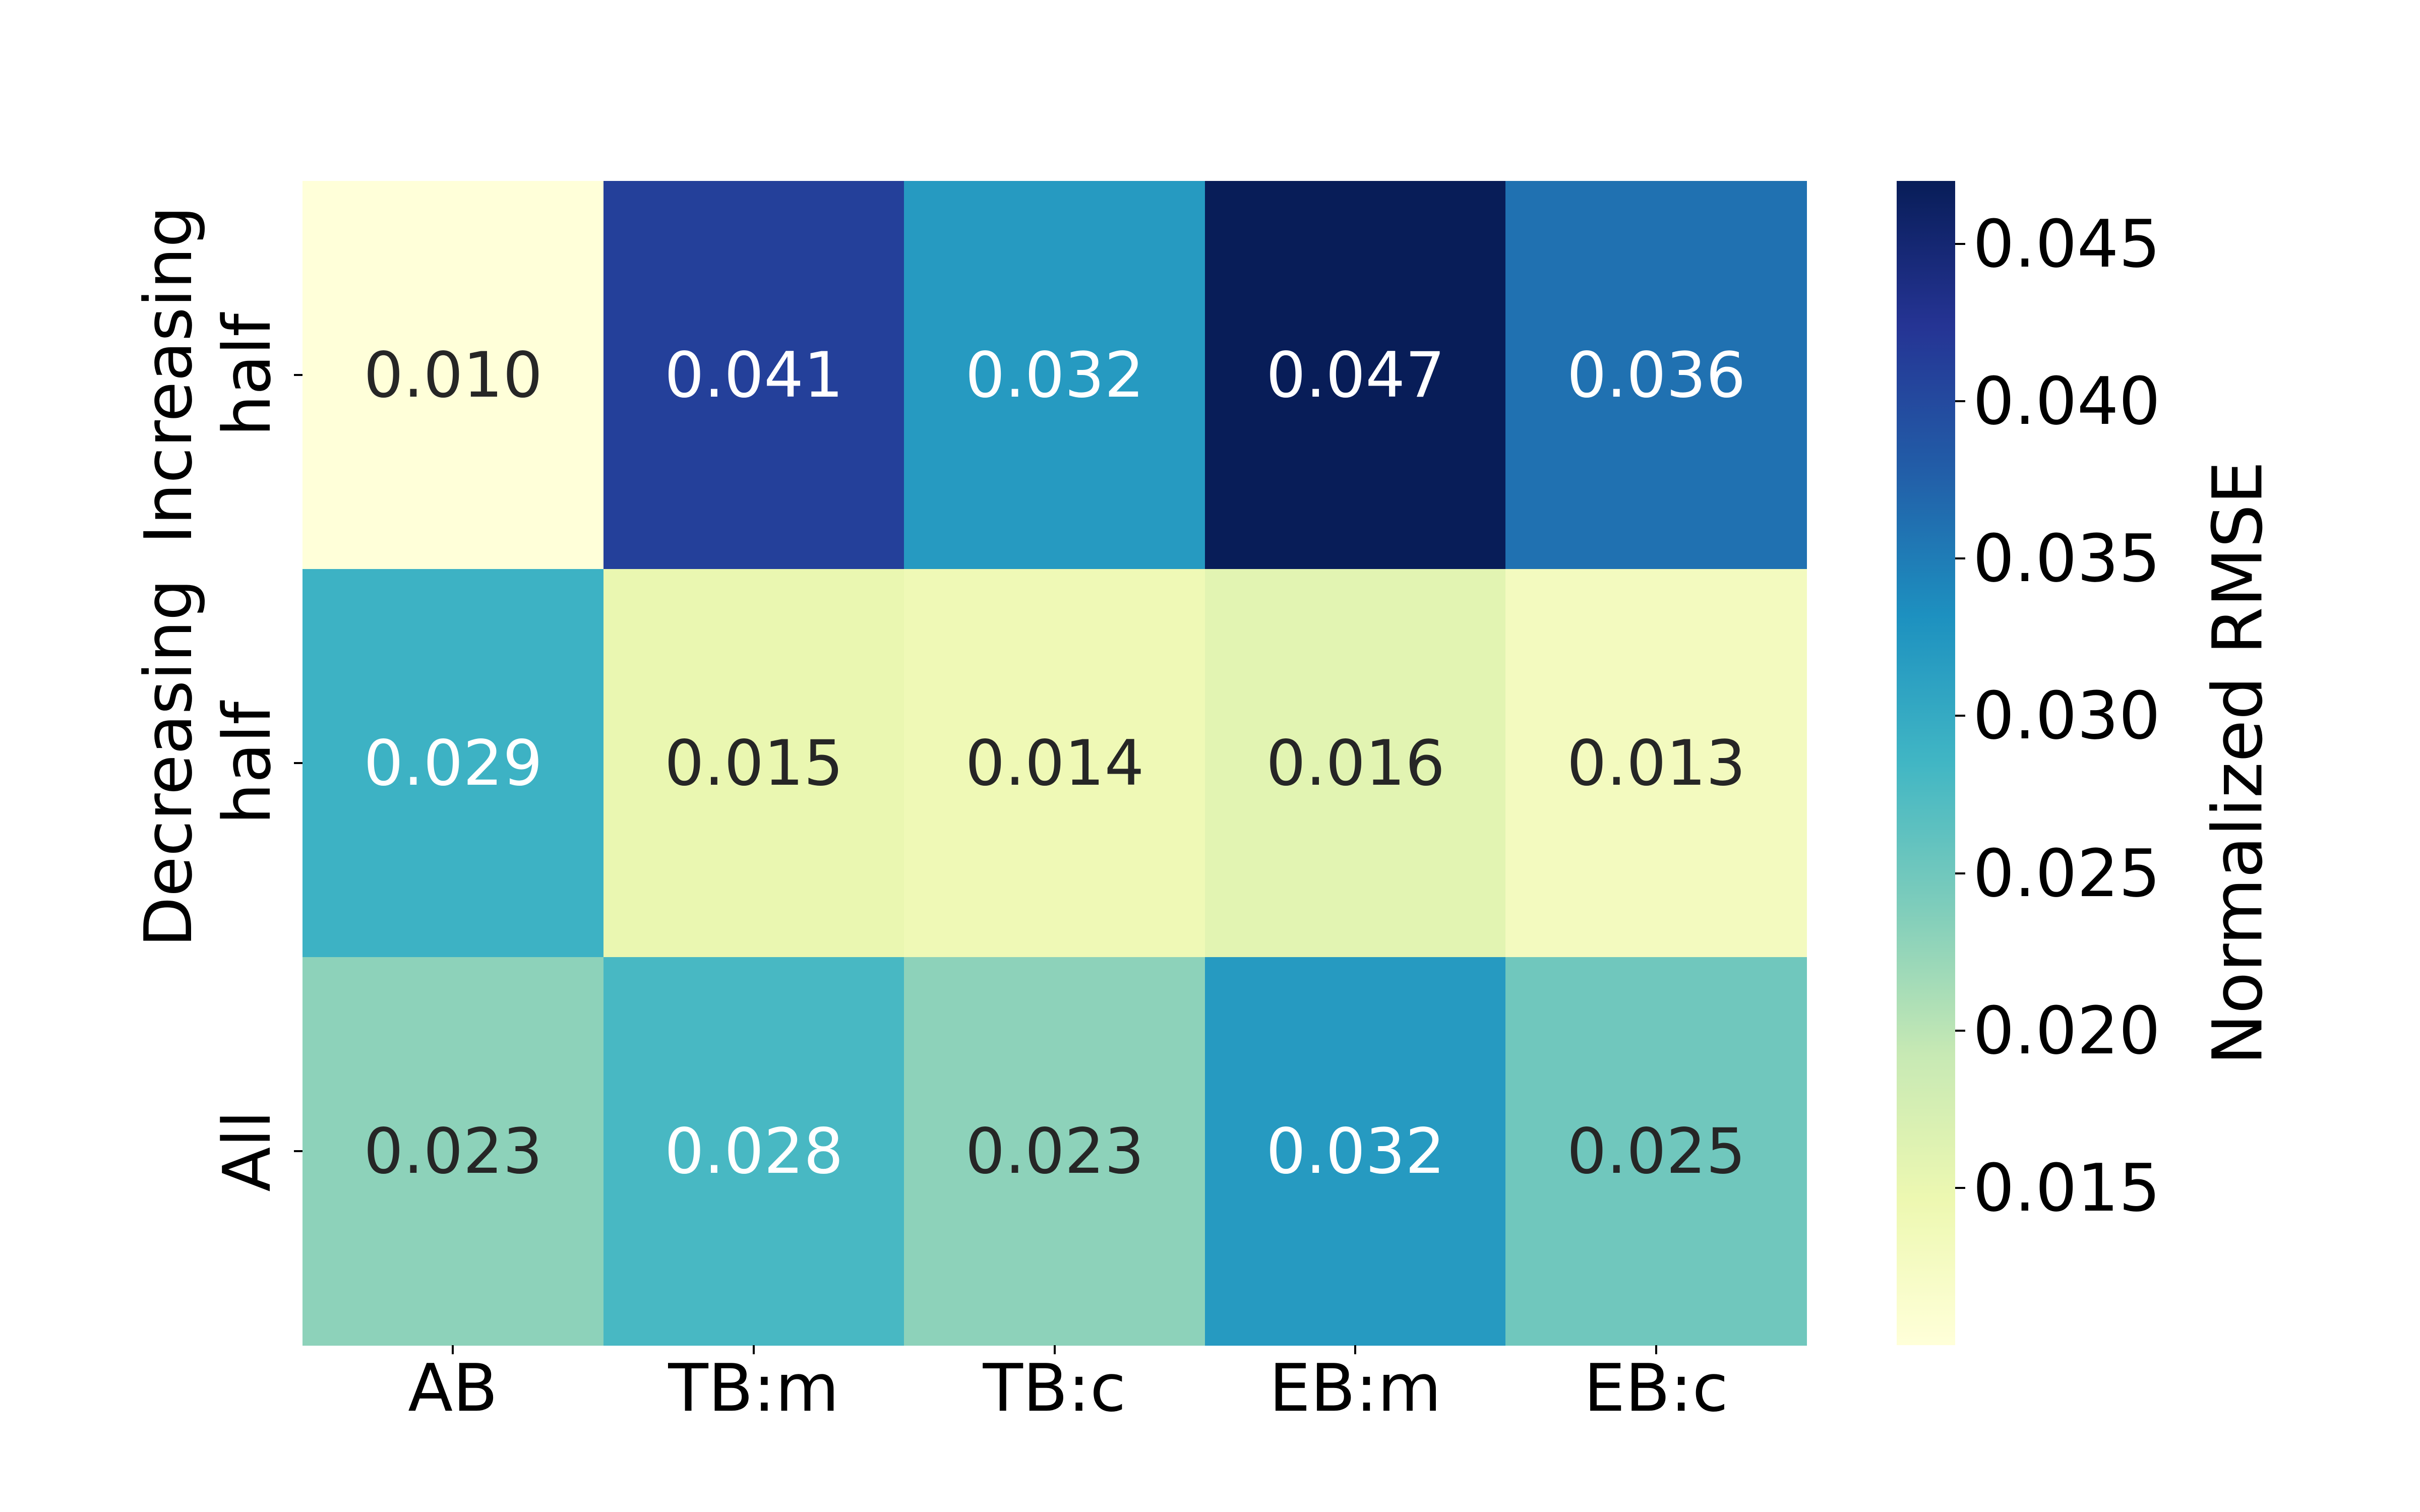  I want to click on x-tick-label: TB:c, so click(1054, 1388).